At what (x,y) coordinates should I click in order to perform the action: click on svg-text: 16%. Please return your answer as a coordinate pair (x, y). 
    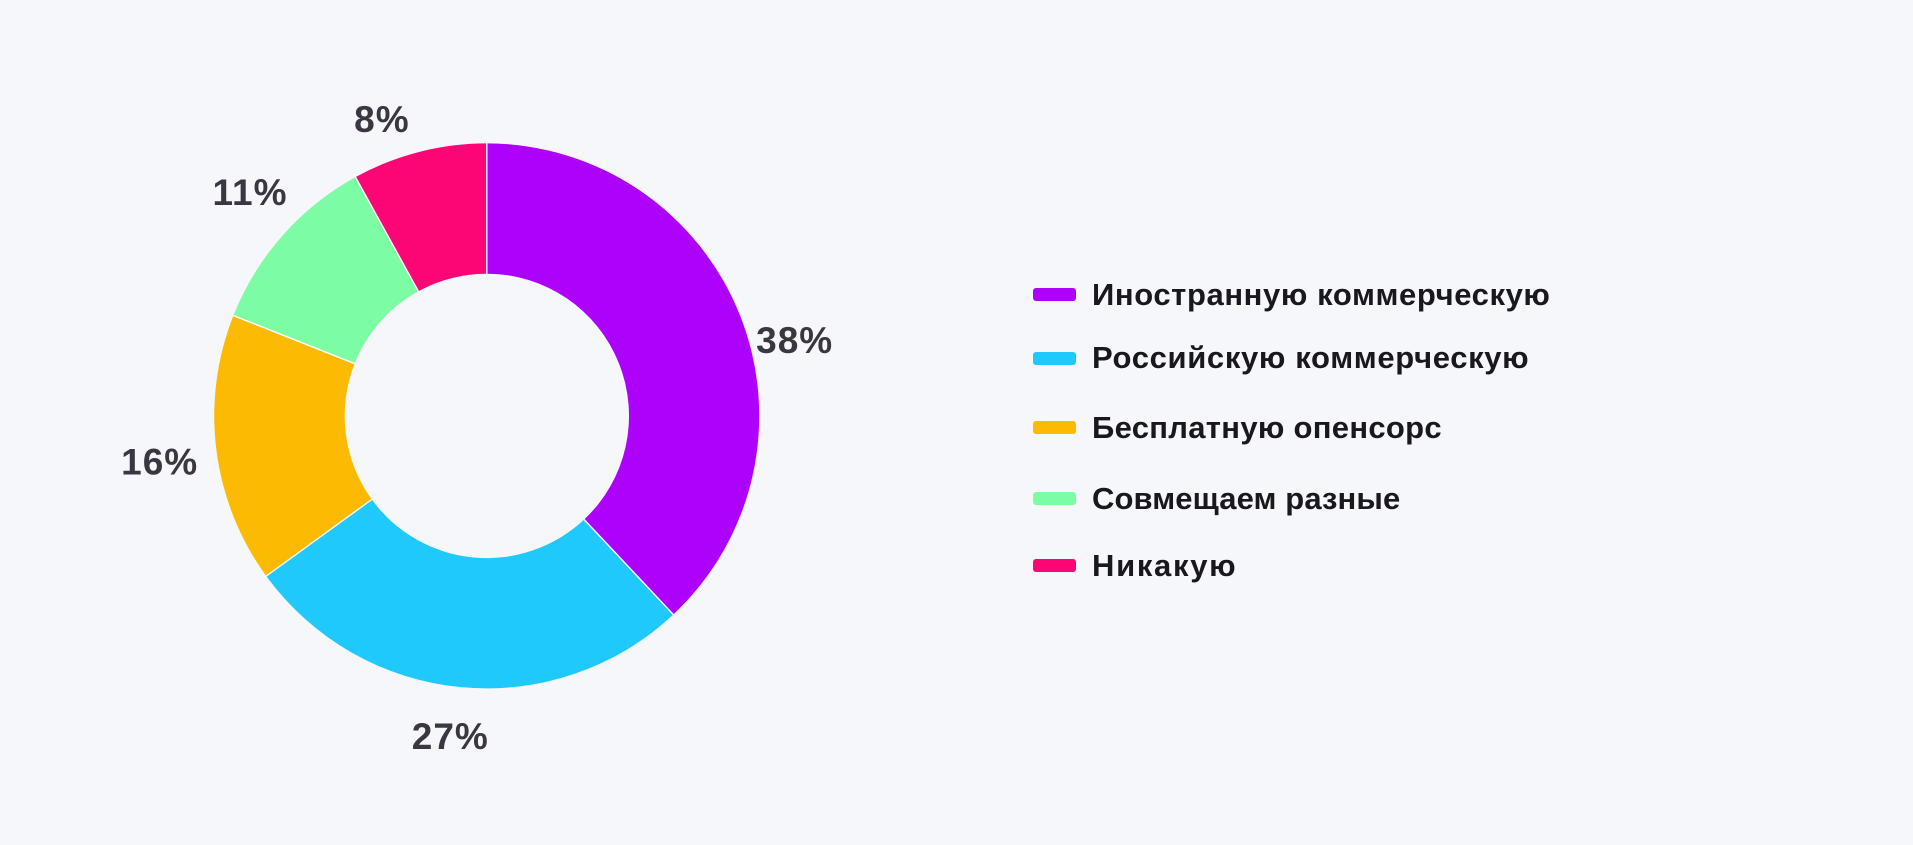
    Looking at the image, I should click on (159, 462).